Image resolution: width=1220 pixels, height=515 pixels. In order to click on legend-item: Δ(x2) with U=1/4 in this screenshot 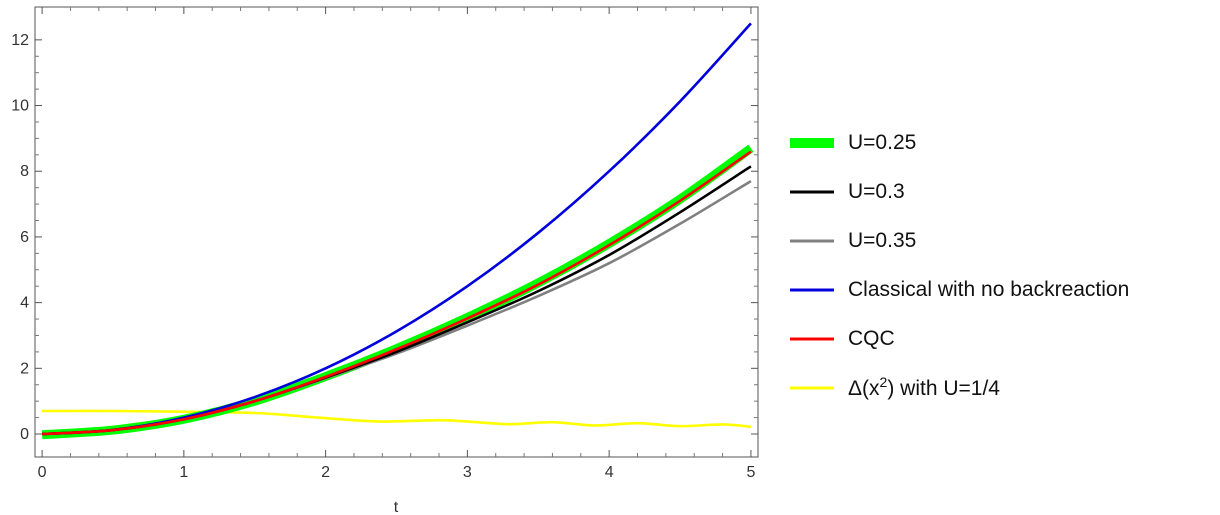, I will do `click(1002, 387)`.